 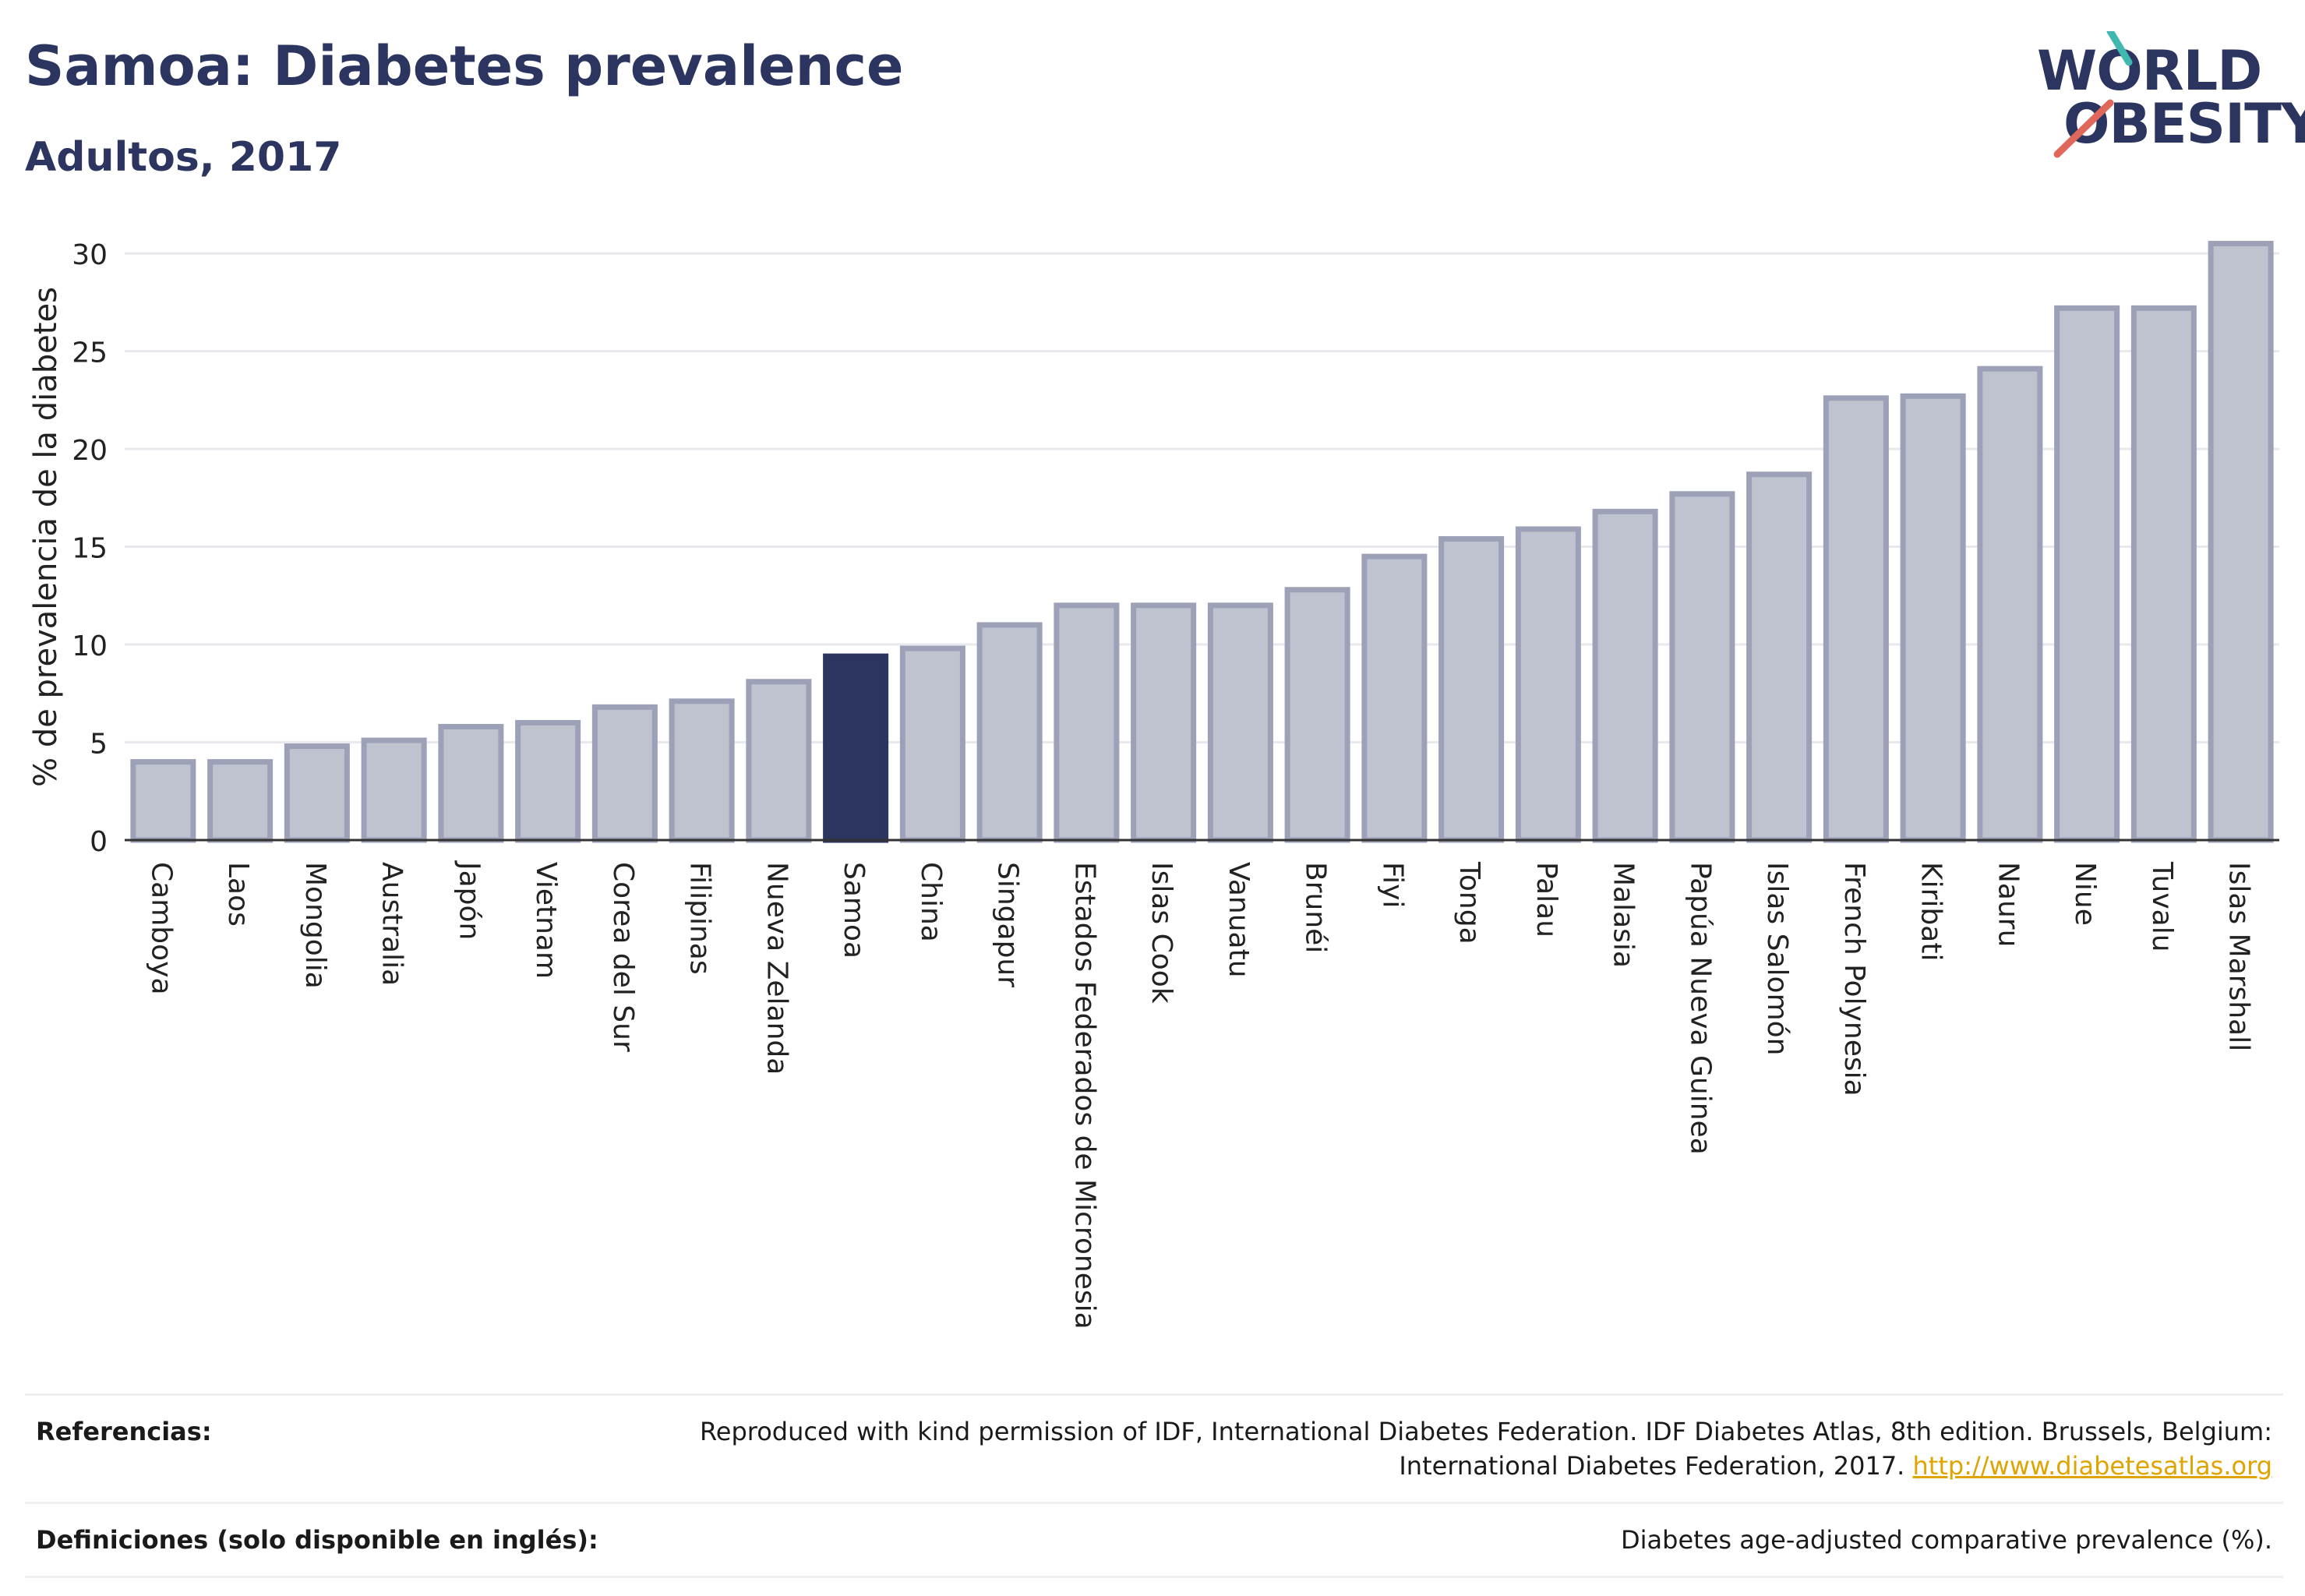 I want to click on x-tick-label: Vietnam, so click(x=546, y=920).